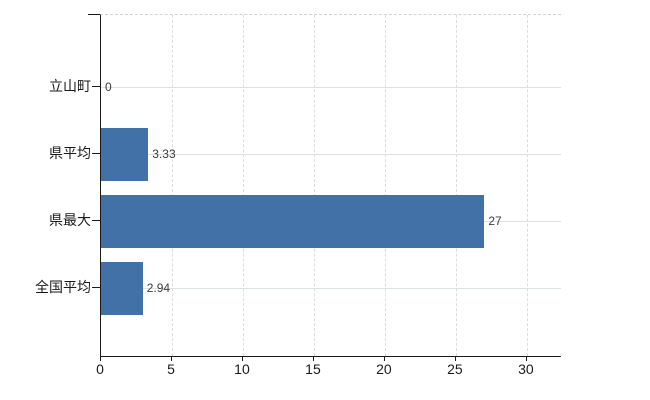 This screenshot has height=400, width=650. What do you see at coordinates (94, 14) in the screenshot?
I see `y-axis-top-tick` at bounding box center [94, 14].